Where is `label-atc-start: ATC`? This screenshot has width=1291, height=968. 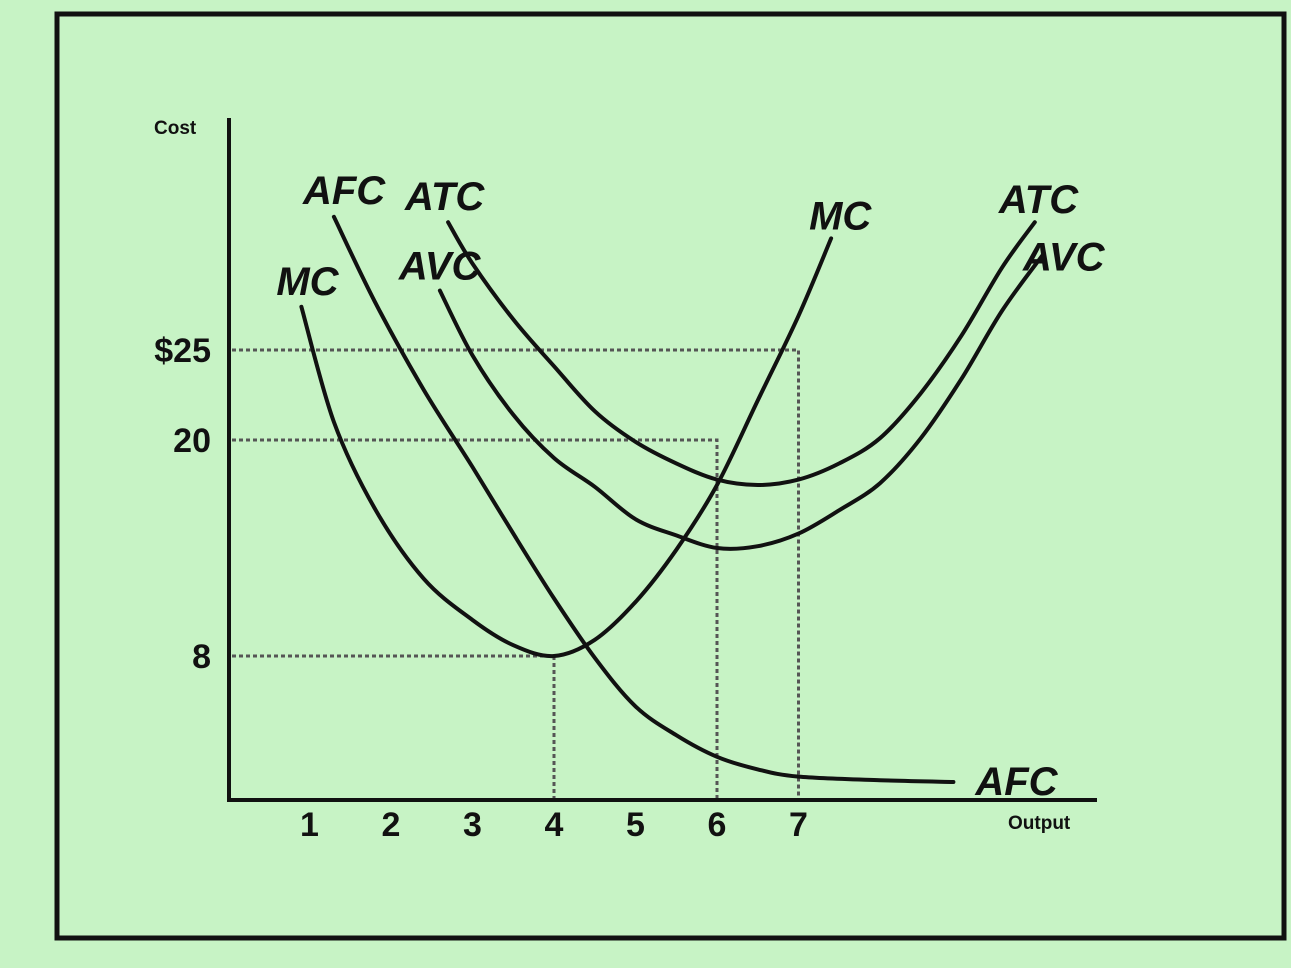
label-atc-start: ATC is located at coordinates (444, 197).